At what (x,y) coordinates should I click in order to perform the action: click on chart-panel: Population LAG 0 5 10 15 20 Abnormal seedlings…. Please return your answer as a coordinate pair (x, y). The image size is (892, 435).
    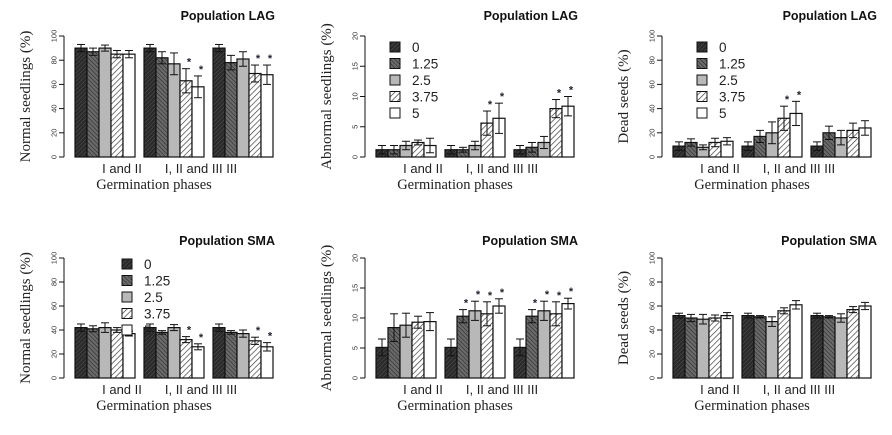
    Looking at the image, I should click on (448, 101).